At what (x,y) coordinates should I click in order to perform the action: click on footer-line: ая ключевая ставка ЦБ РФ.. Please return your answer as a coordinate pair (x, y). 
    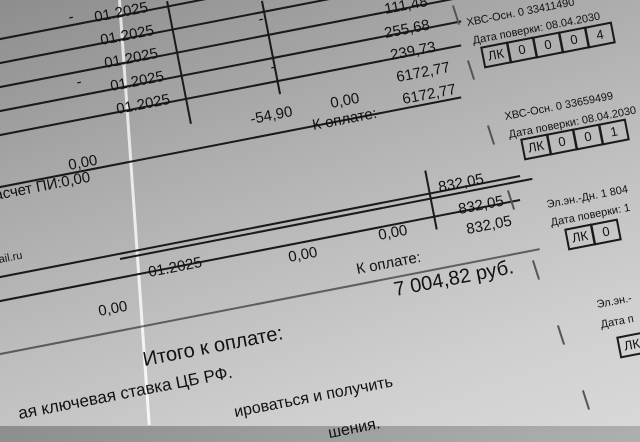
    Looking at the image, I should click on (125, 392).